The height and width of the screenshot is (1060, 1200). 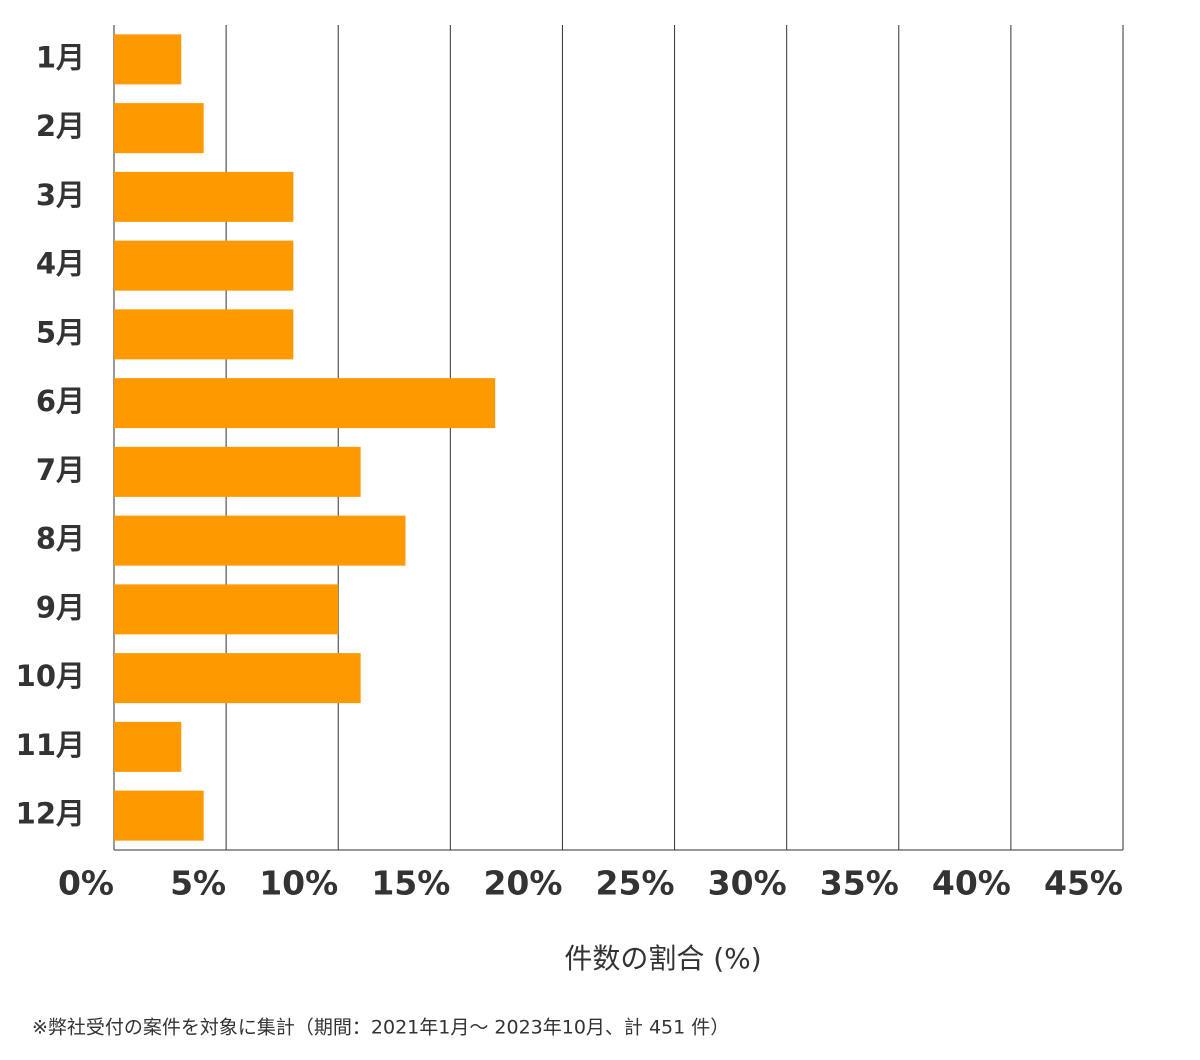 I want to click on x-tick-label: 5%, so click(x=198, y=883).